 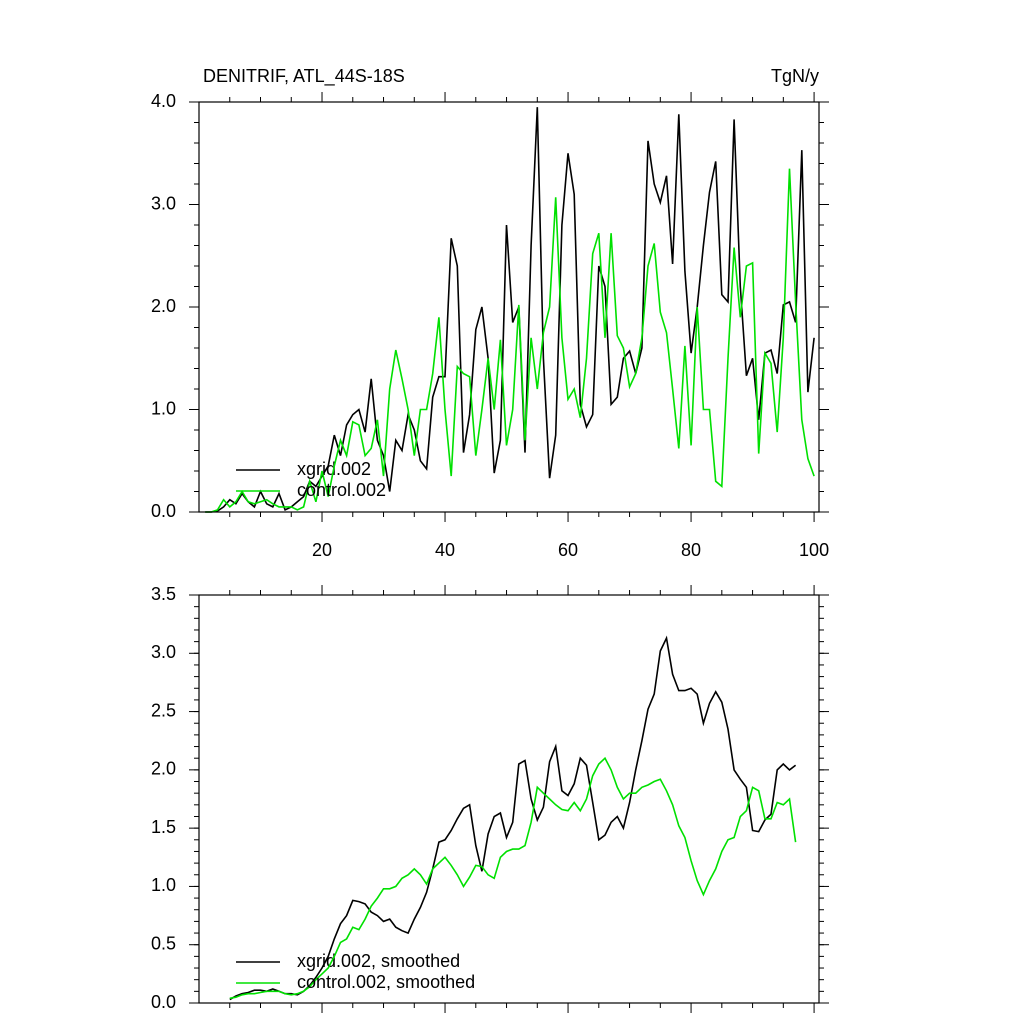 I want to click on legend-label: control.002, smoothed, so click(x=386, y=982).